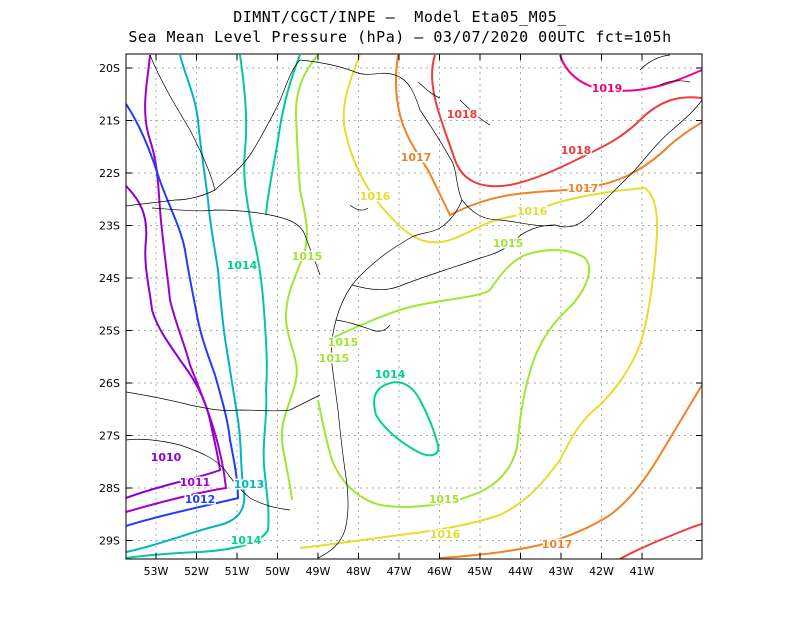  Describe the element at coordinates (109, 383) in the screenshot. I see `lat-tick-label: 26S` at that location.